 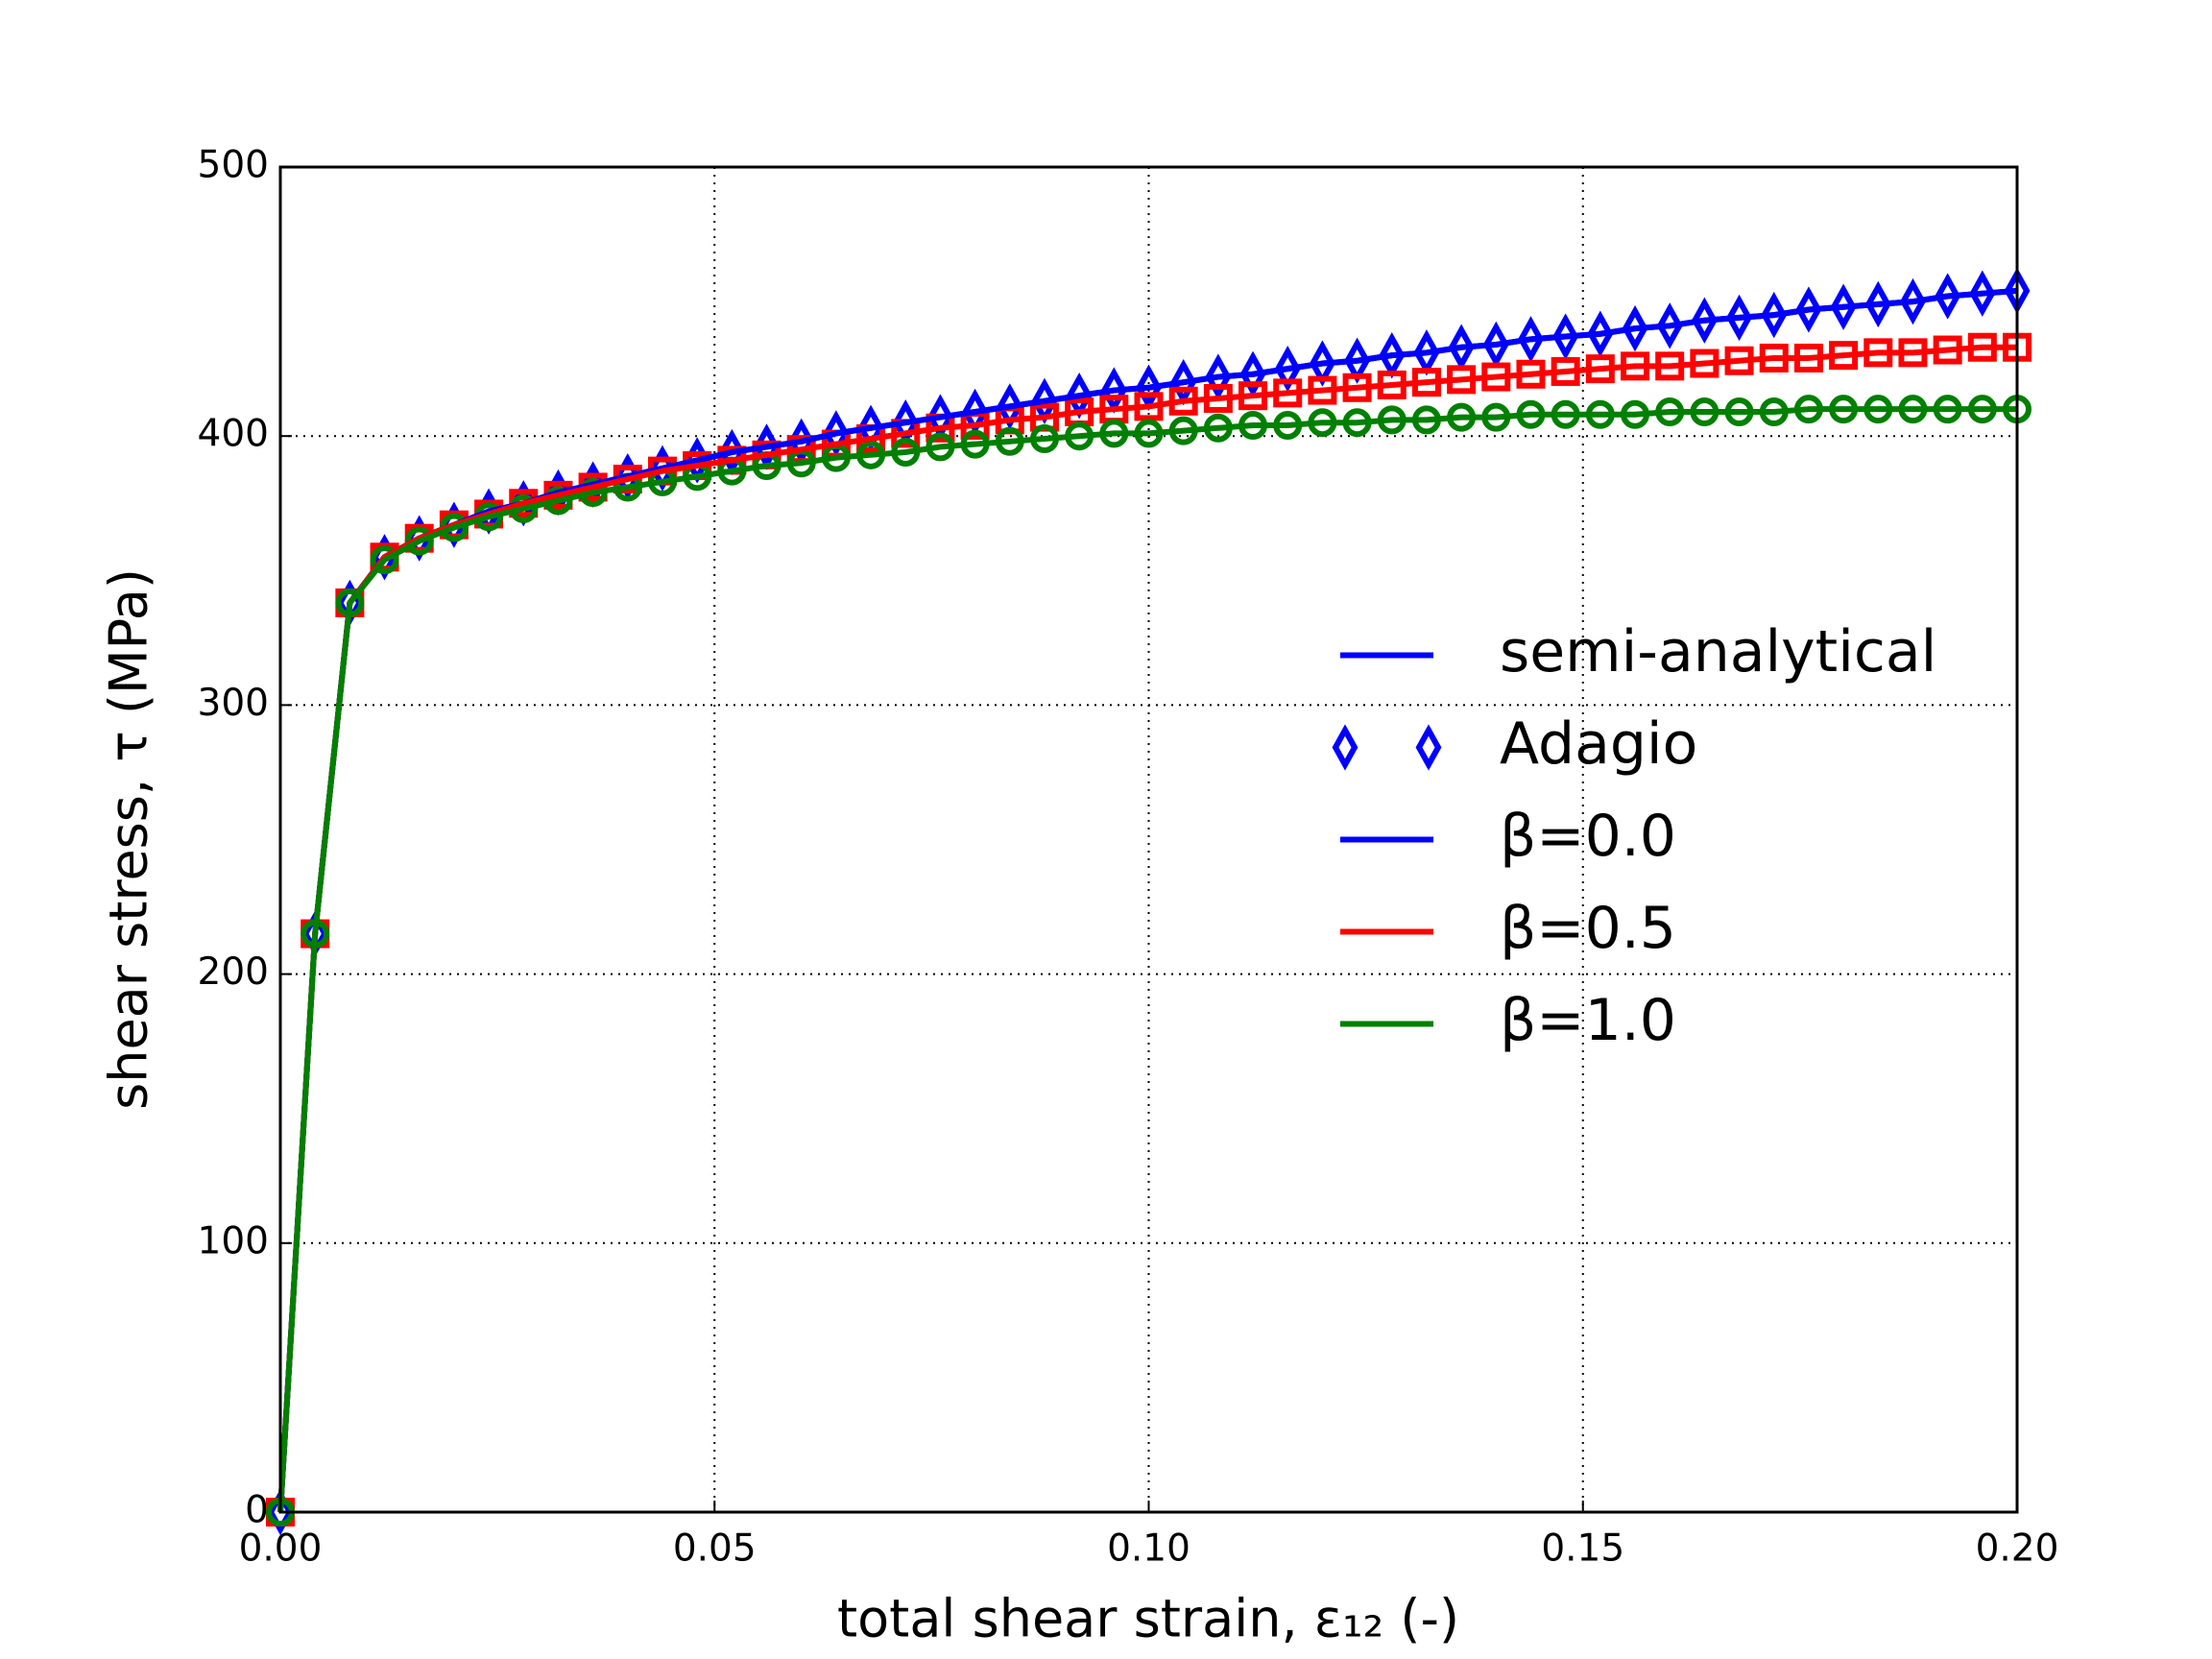 I want to click on legend-label: β=0.5, so click(x=1588, y=928).